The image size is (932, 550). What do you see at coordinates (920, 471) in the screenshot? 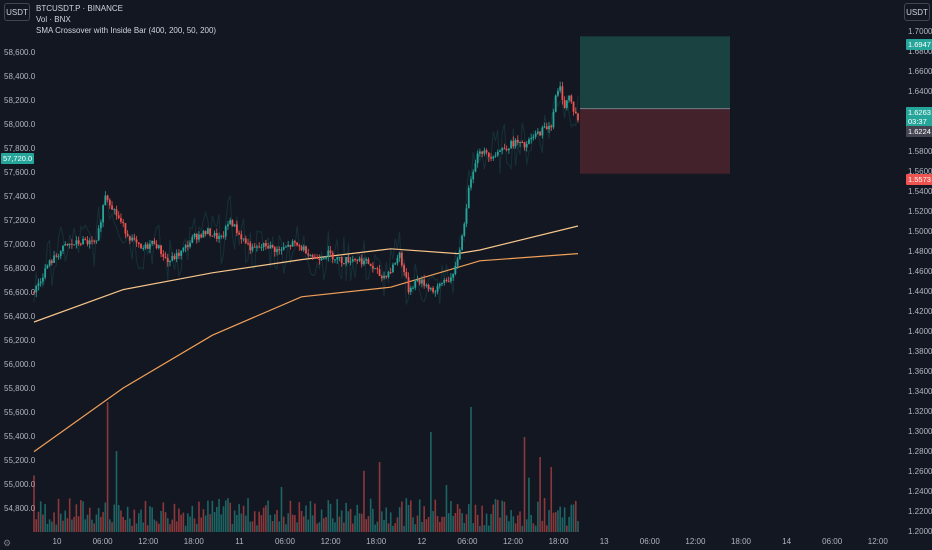
I see `right-axis-tick: 1.2600` at bounding box center [920, 471].